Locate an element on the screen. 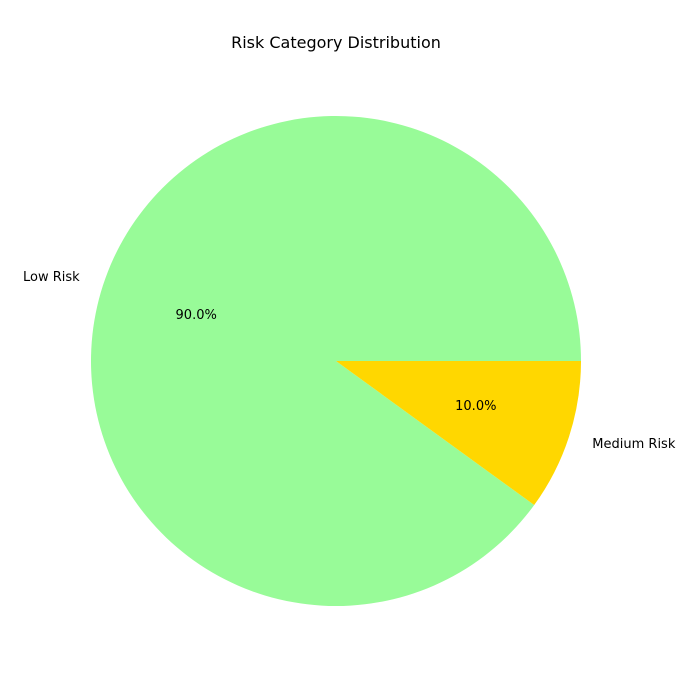 This screenshot has height=700, width=700. chart-title: Risk Category Distribution is located at coordinates (336, 42).